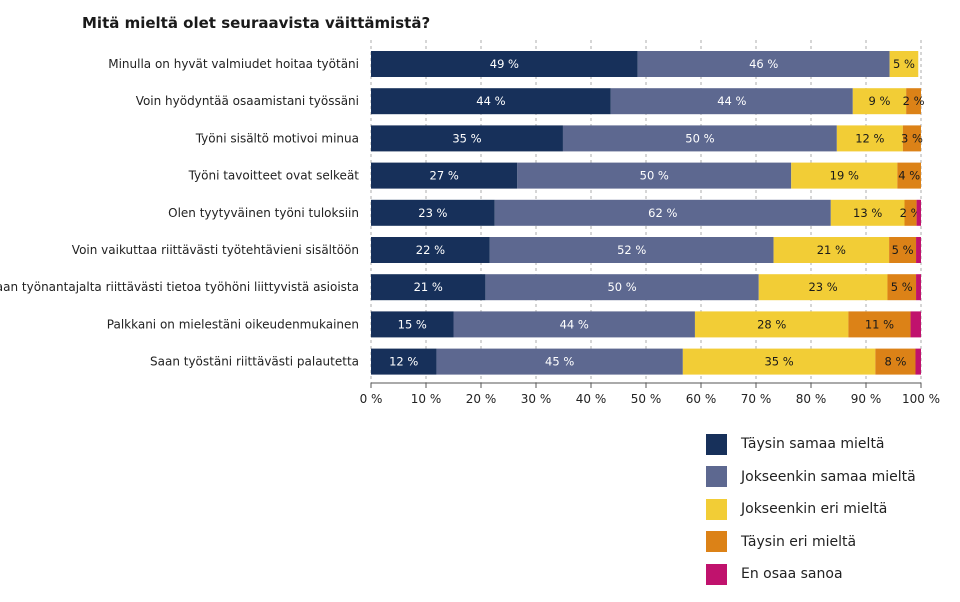 Image resolution: width=960 pixels, height=602 pixels. Describe the element at coordinates (814, 509) in the screenshot. I see `legend-label: Jokseenkin eri mieltä` at that location.